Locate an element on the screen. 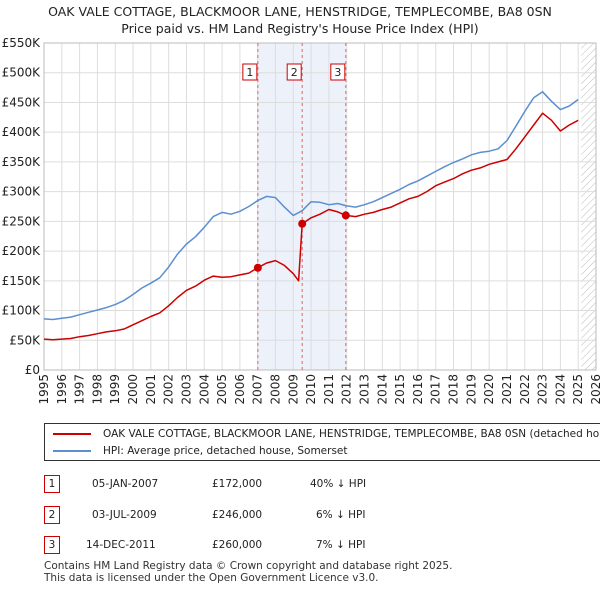  x-tick-label: 2004 is located at coordinates (204, 389).